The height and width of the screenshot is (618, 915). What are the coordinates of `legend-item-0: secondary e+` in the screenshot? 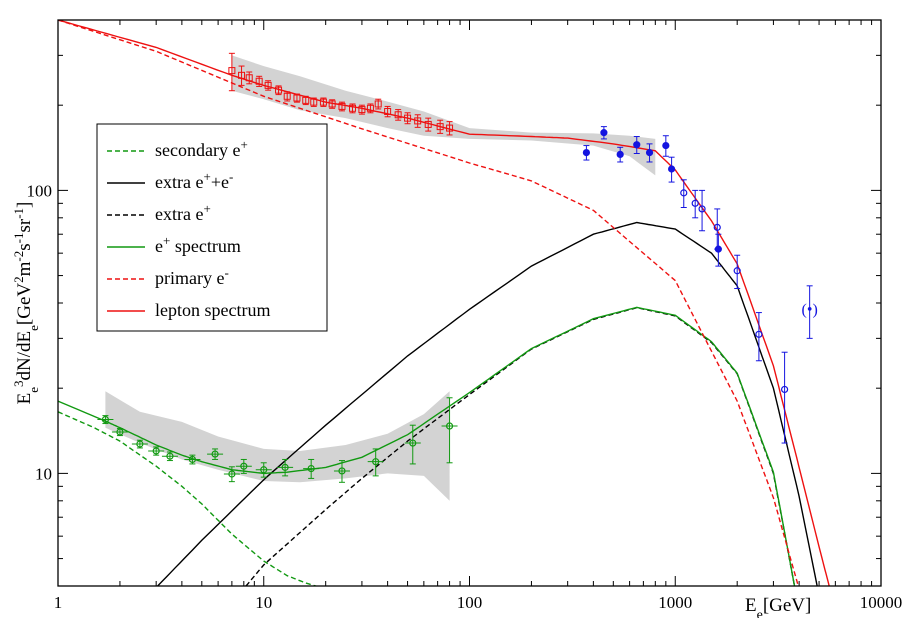 It's located at (177, 149).